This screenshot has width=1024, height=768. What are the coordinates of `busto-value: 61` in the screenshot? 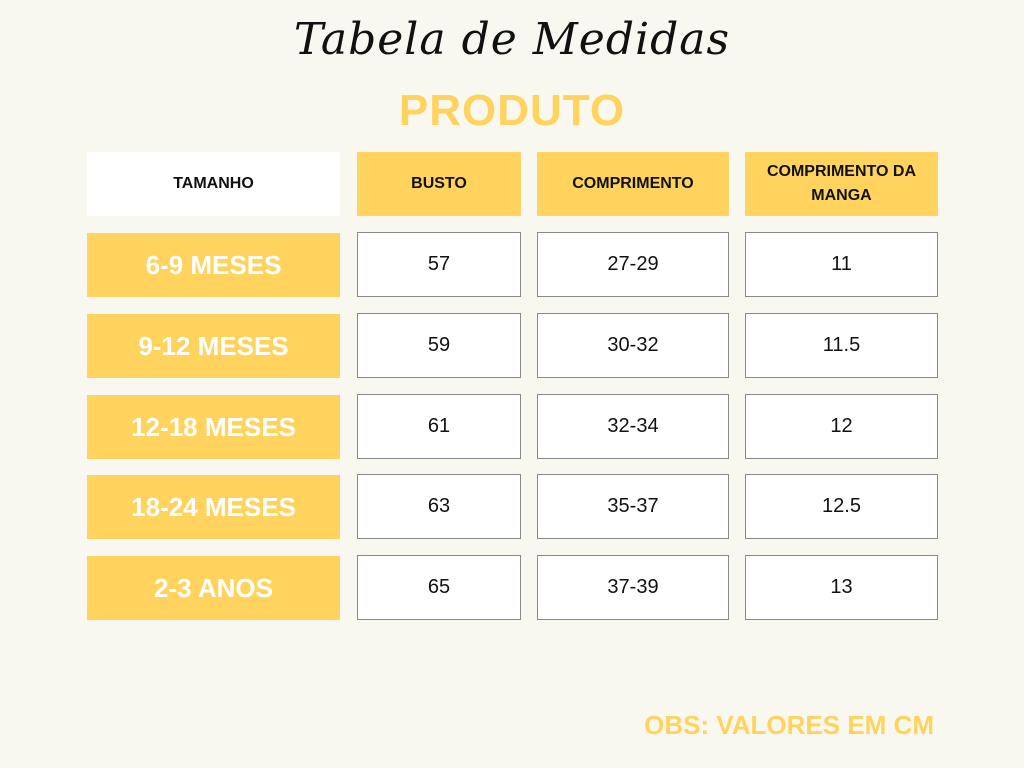 It's located at (439, 426).